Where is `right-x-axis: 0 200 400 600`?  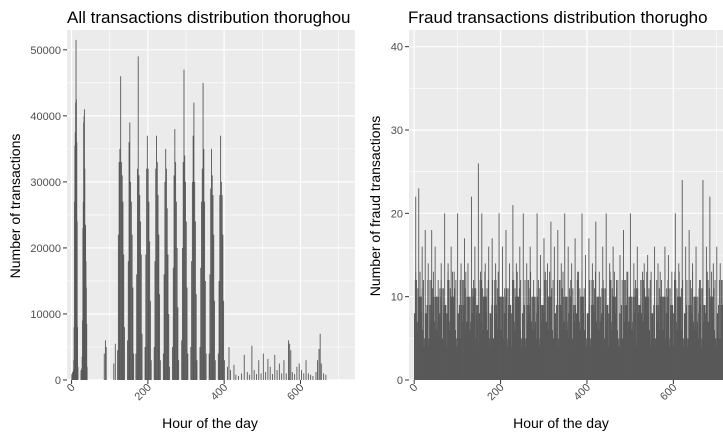 right-x-axis: 0 200 400 600 is located at coordinates (543, 391).